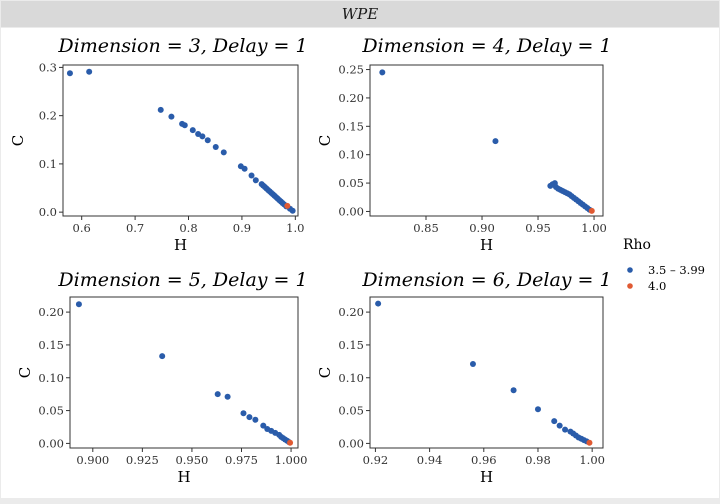  What do you see at coordinates (484, 460) in the screenshot?
I see `panel-4-x-tick-label: 0.96` at bounding box center [484, 460].